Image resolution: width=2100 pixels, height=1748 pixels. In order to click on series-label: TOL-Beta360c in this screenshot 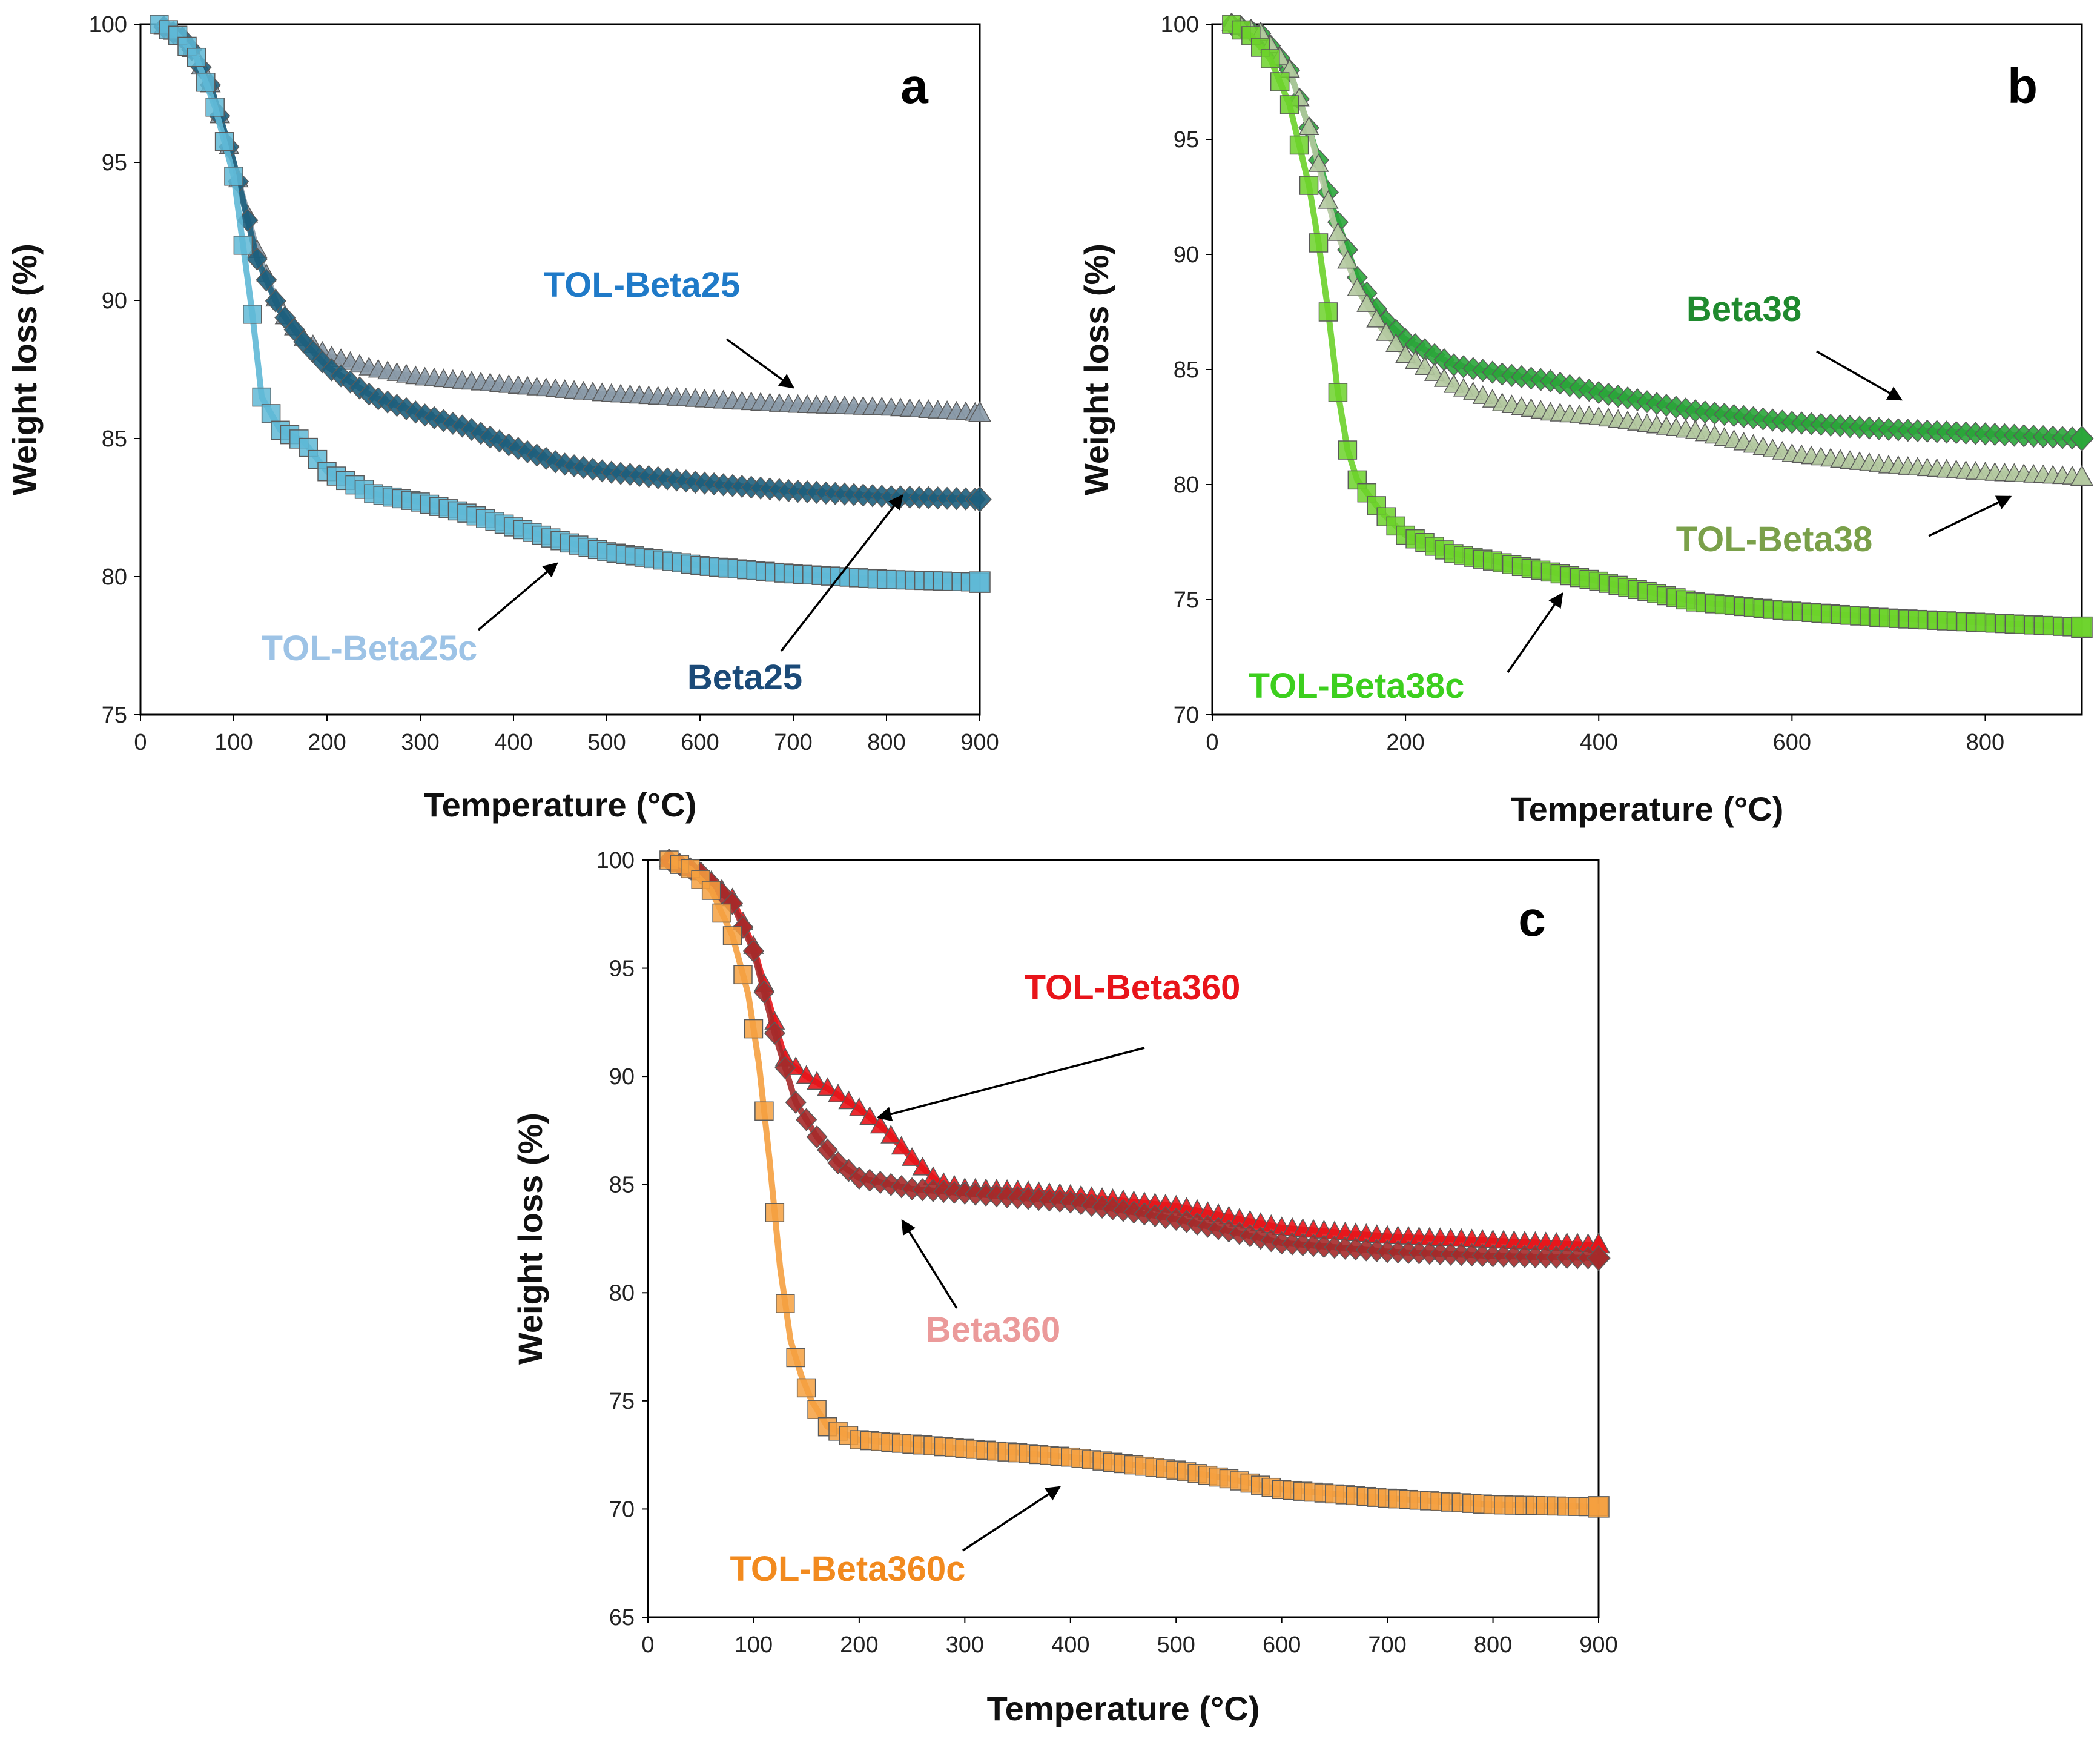, I will do `click(848, 1569)`.